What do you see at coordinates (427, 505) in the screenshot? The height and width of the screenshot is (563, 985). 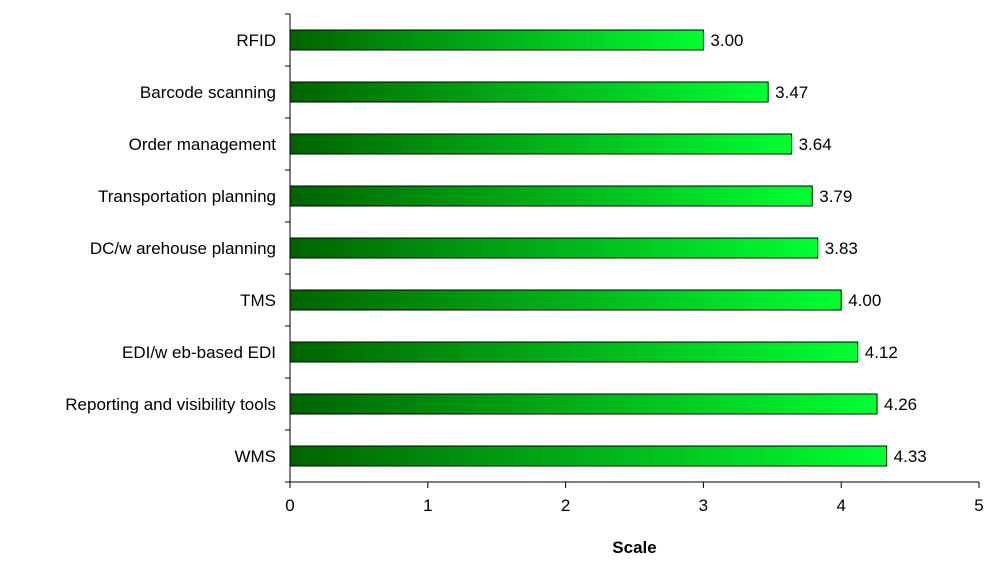 I see `x-tick-label: 1` at bounding box center [427, 505].